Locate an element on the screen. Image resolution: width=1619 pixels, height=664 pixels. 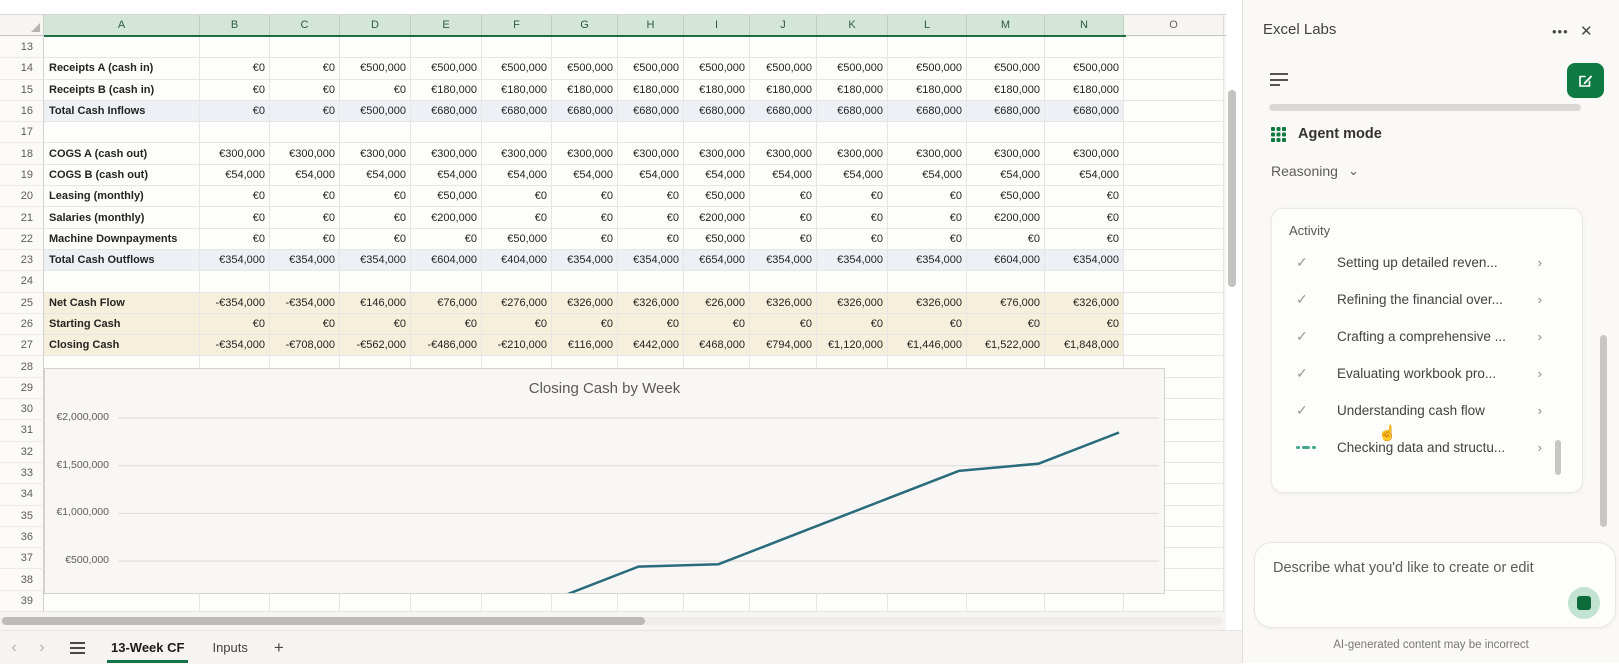
cell-M25: €76,000 is located at coordinates (1006, 303).